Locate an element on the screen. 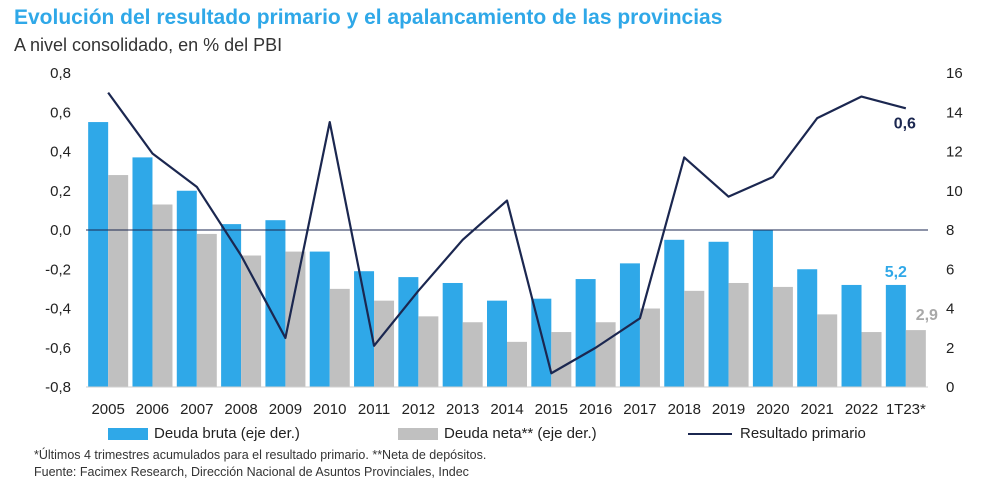  category-label: 2007 is located at coordinates (196, 409).